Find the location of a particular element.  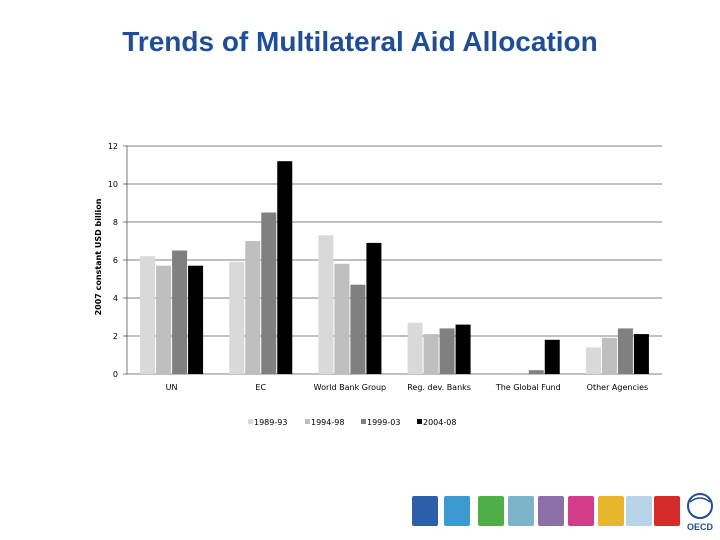

bar-2004-08-un is located at coordinates (196, 319).